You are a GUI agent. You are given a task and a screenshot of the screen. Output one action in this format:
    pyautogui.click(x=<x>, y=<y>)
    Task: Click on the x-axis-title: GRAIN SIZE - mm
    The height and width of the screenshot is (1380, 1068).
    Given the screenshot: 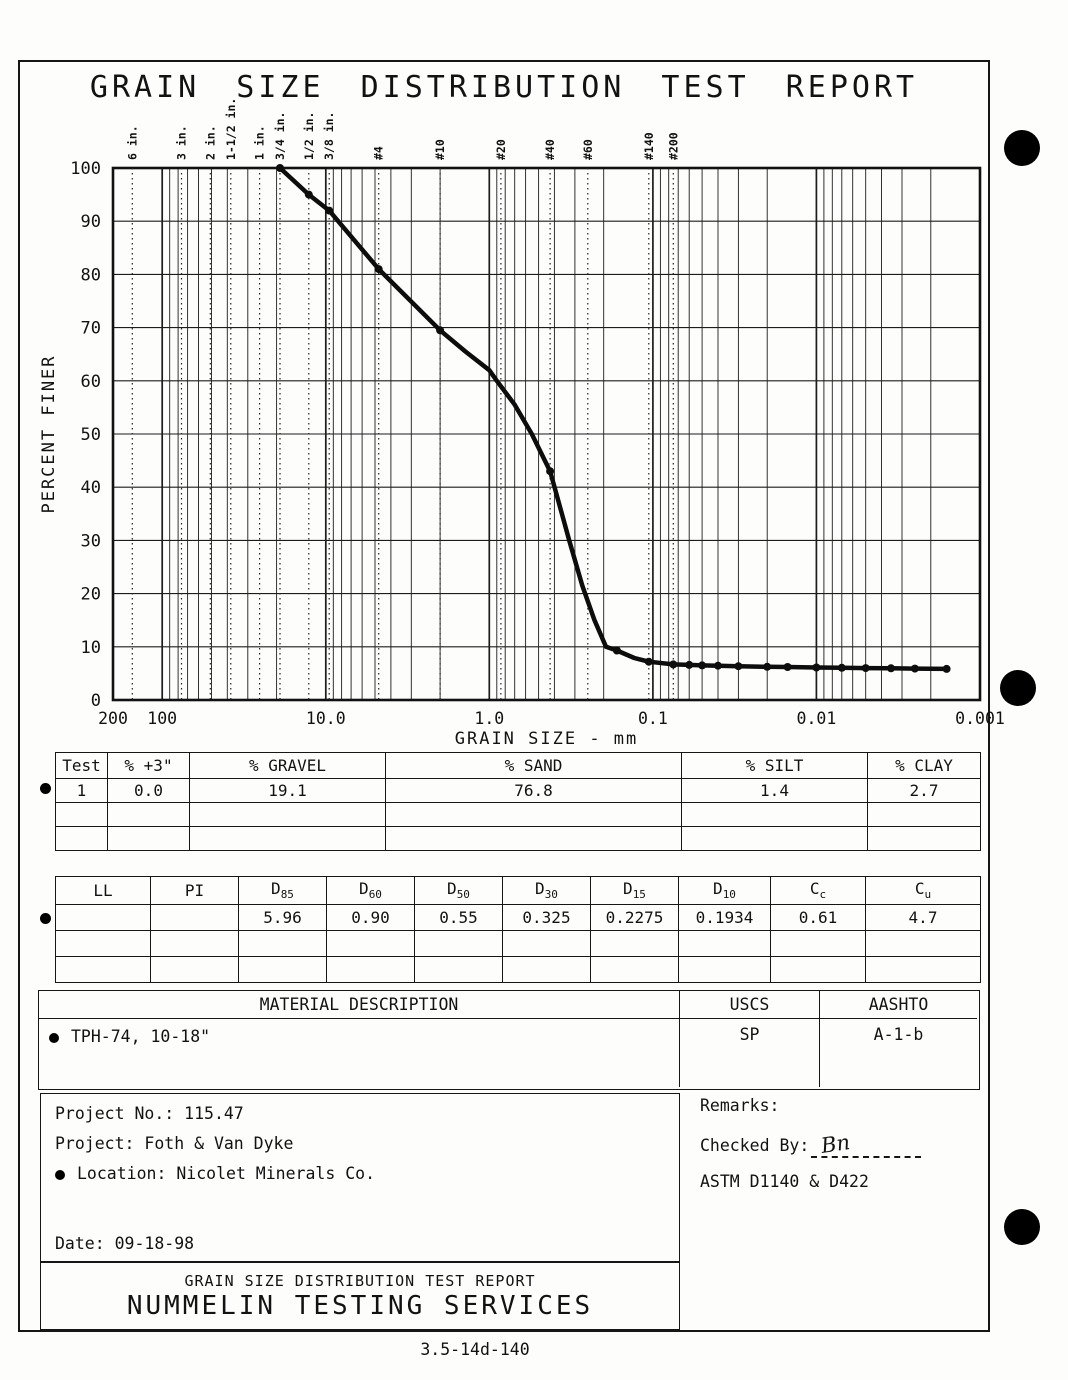 What is the action you would take?
    pyautogui.click(x=547, y=738)
    